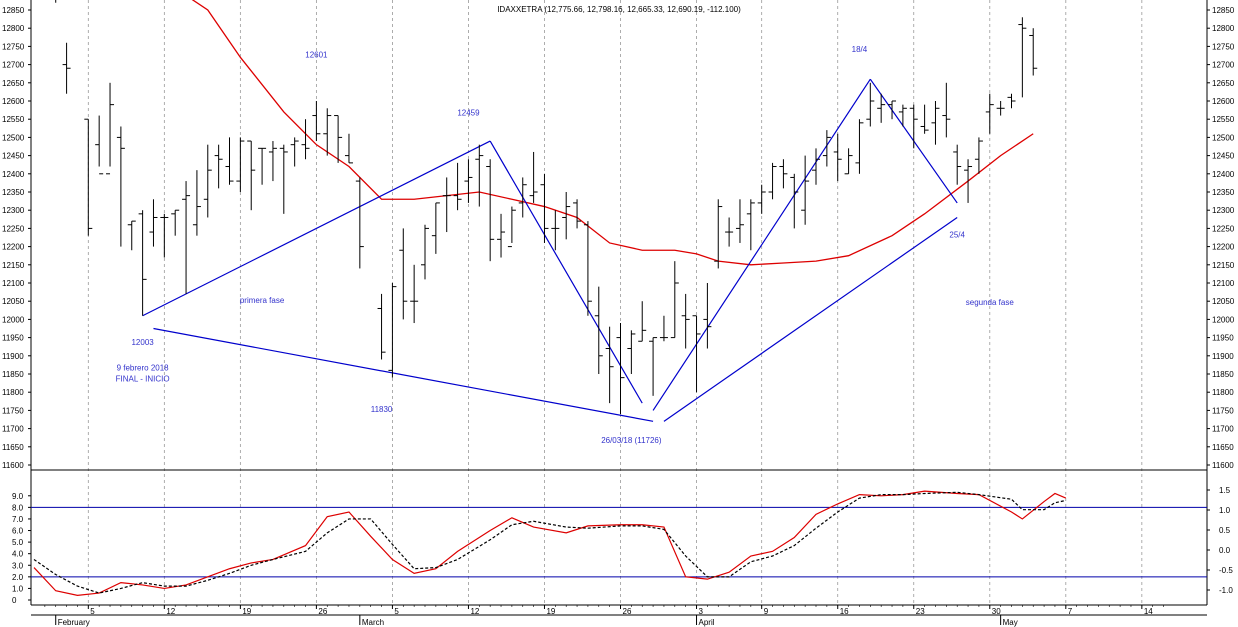 This screenshot has width=1238, height=627. What do you see at coordinates (13, 101) in the screenshot?
I see `price-tick-label-left: 12600` at bounding box center [13, 101].